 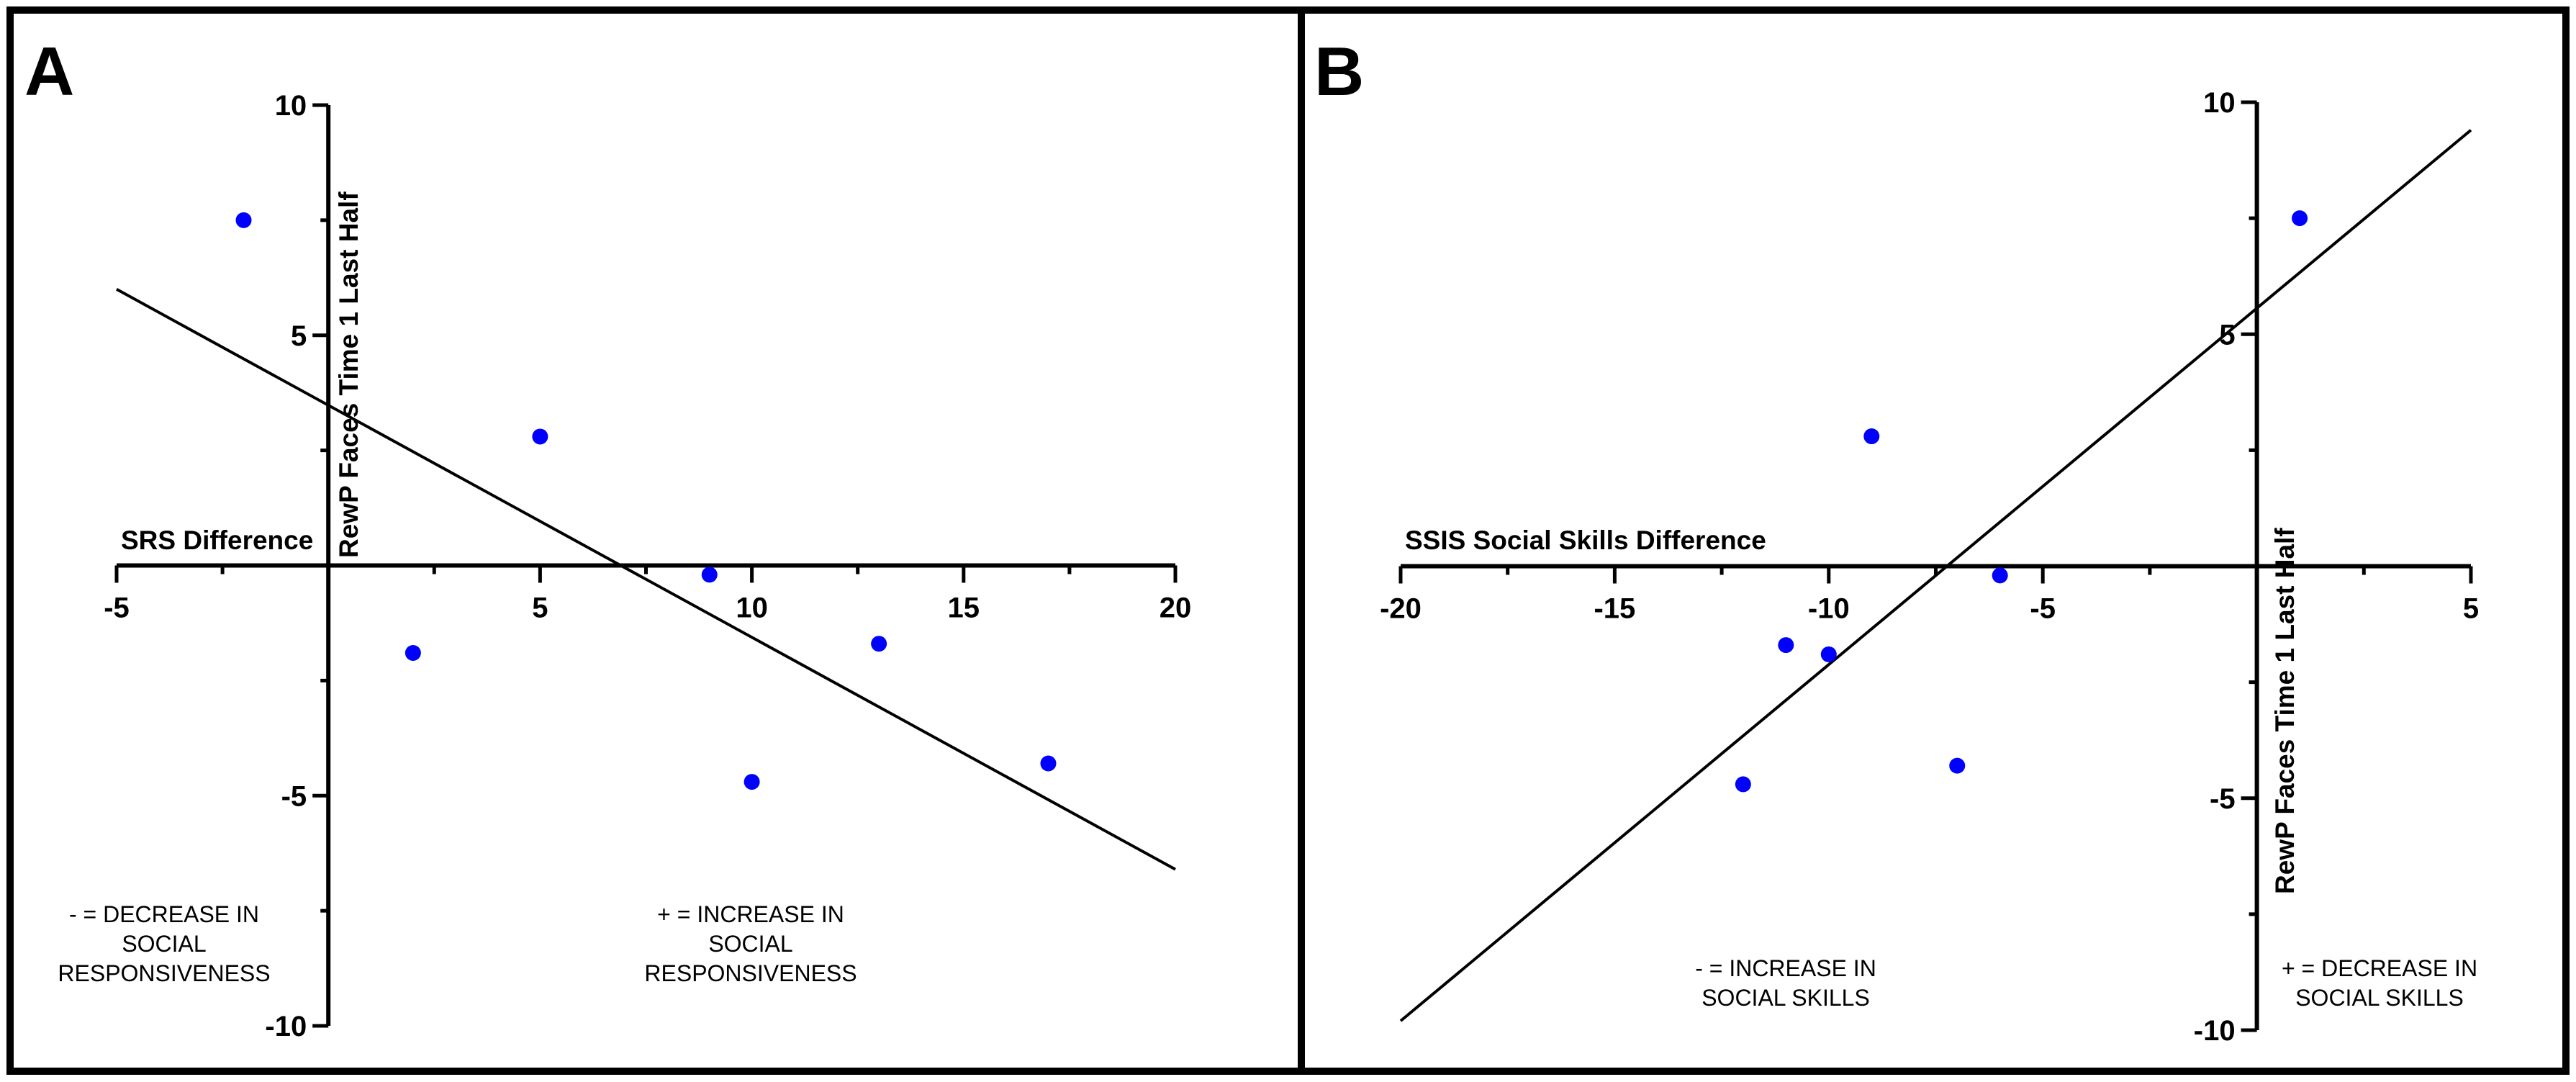 I want to click on panel-b-note-right-line-2: SOCIAL SKILLS, so click(x=2379, y=998).